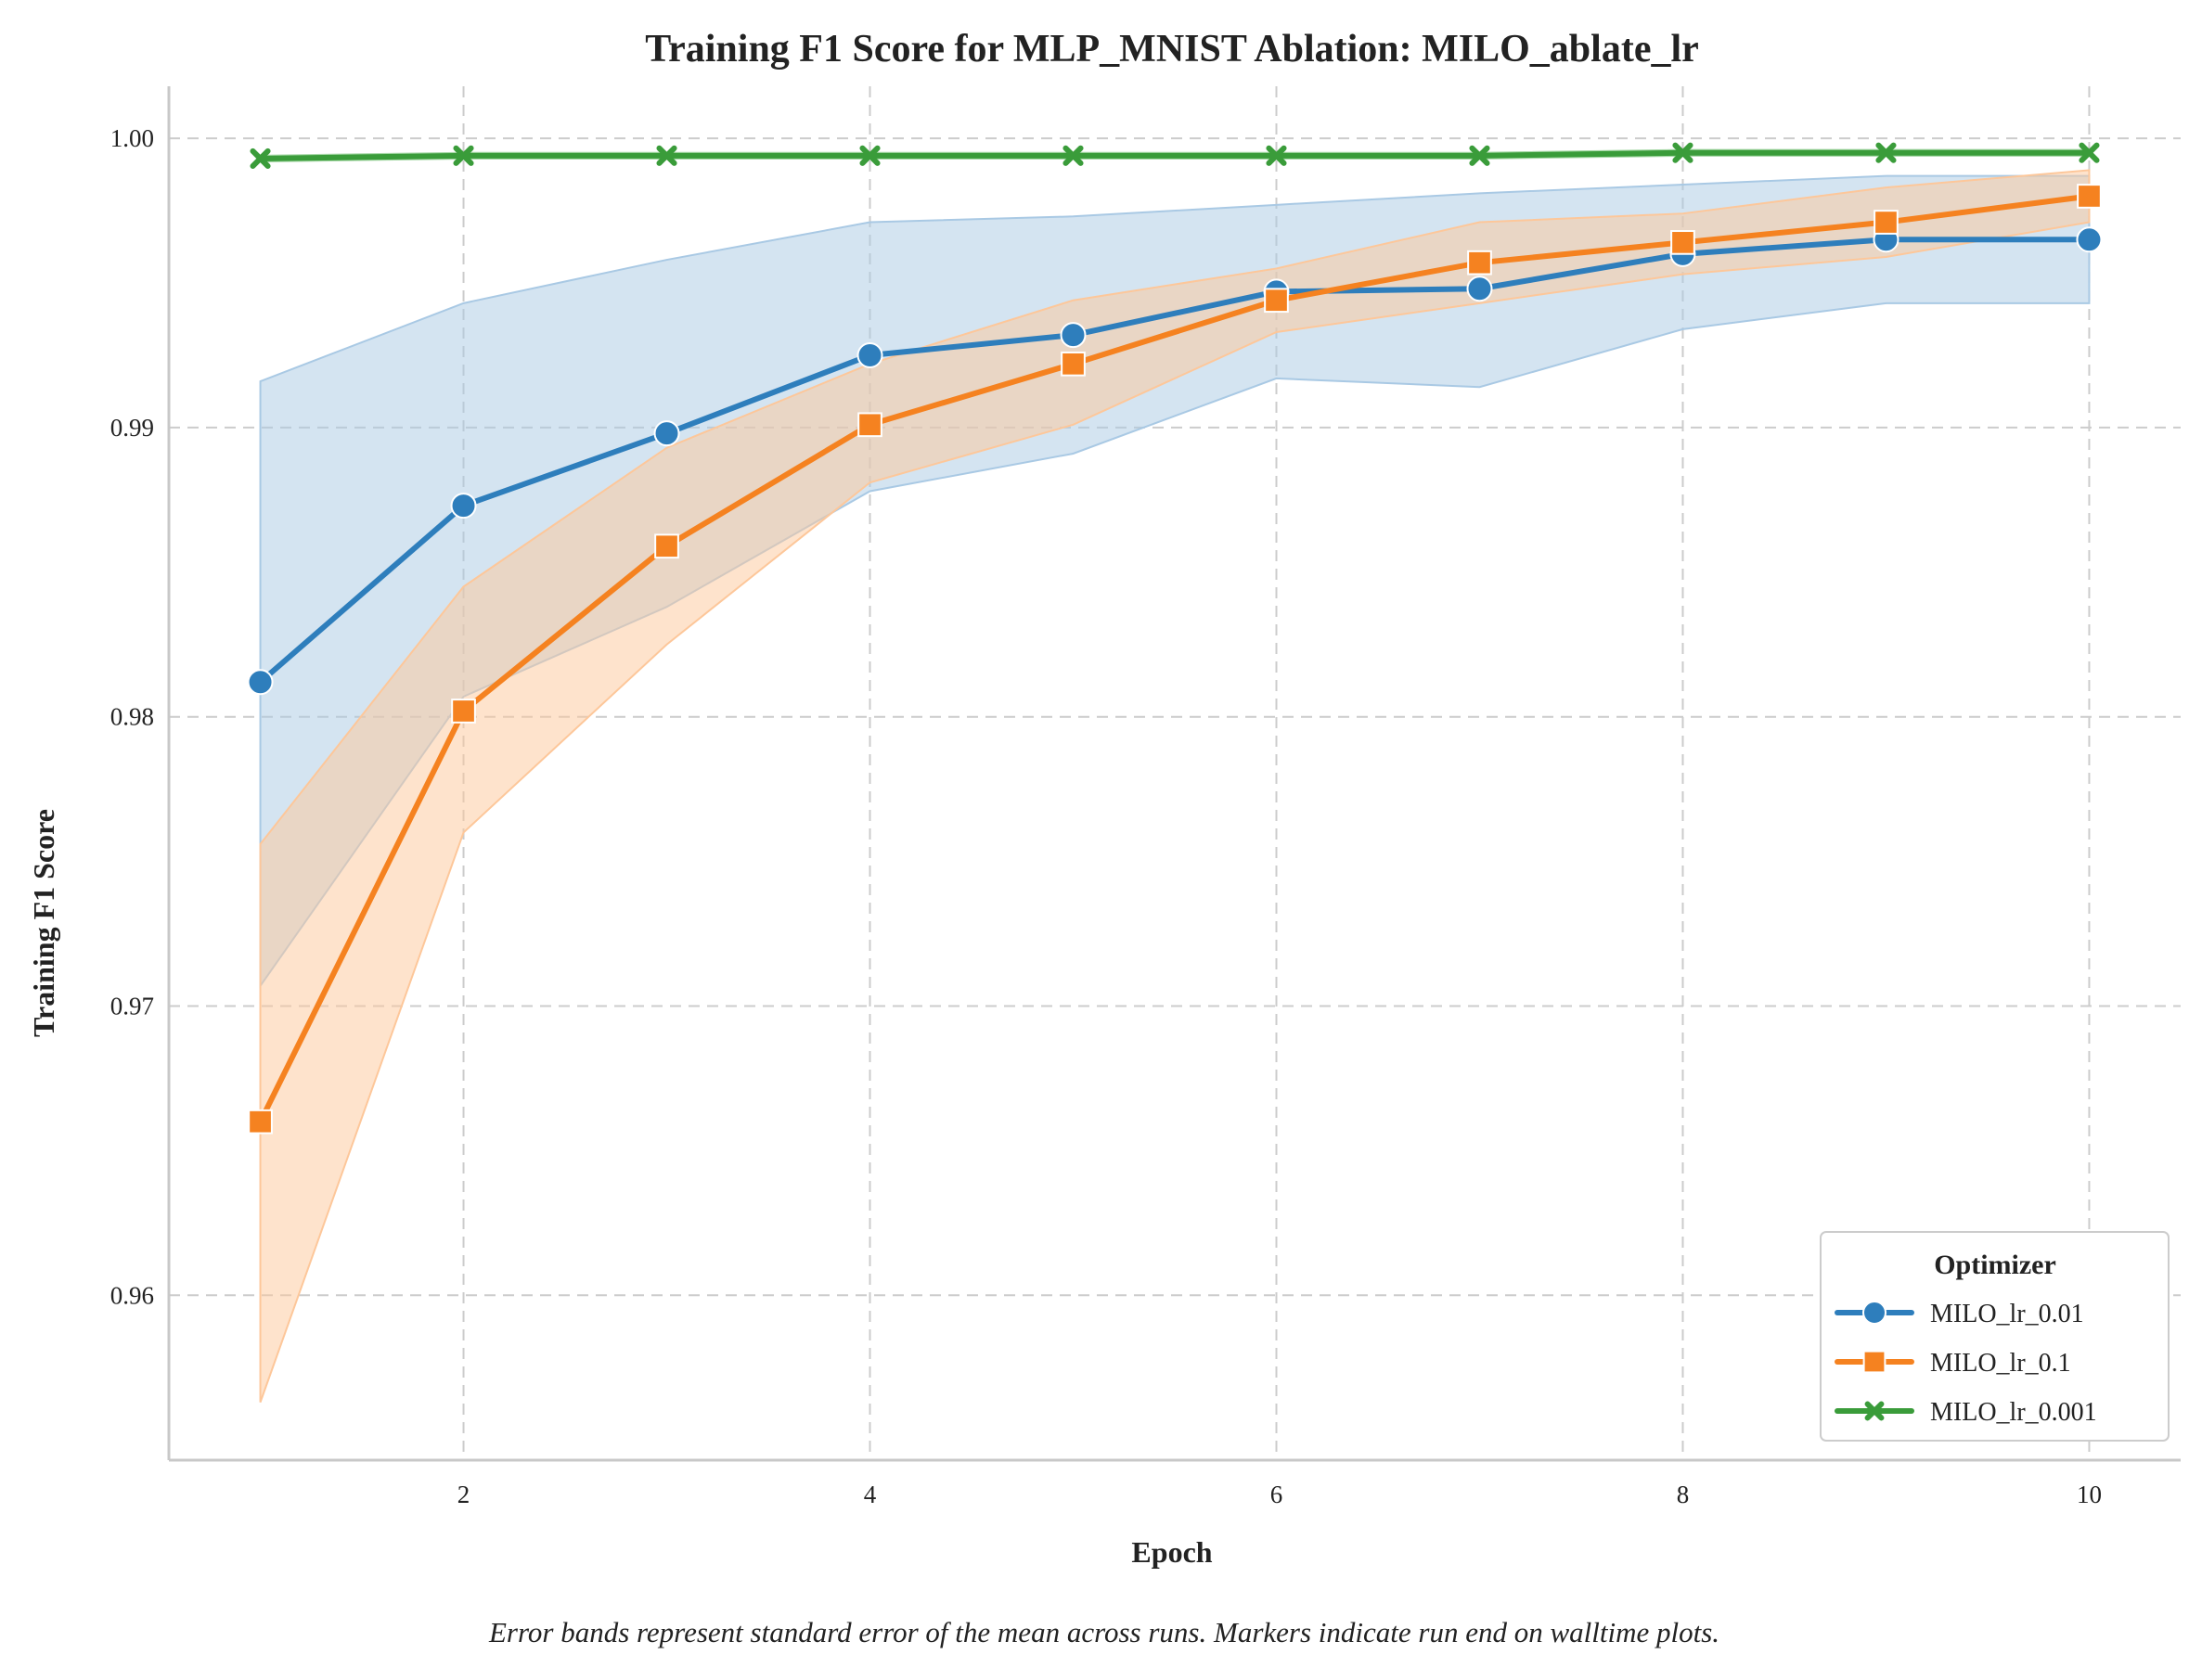  Describe the element at coordinates (1276, 1494) in the screenshot. I see `x-tick-label: 6` at that location.